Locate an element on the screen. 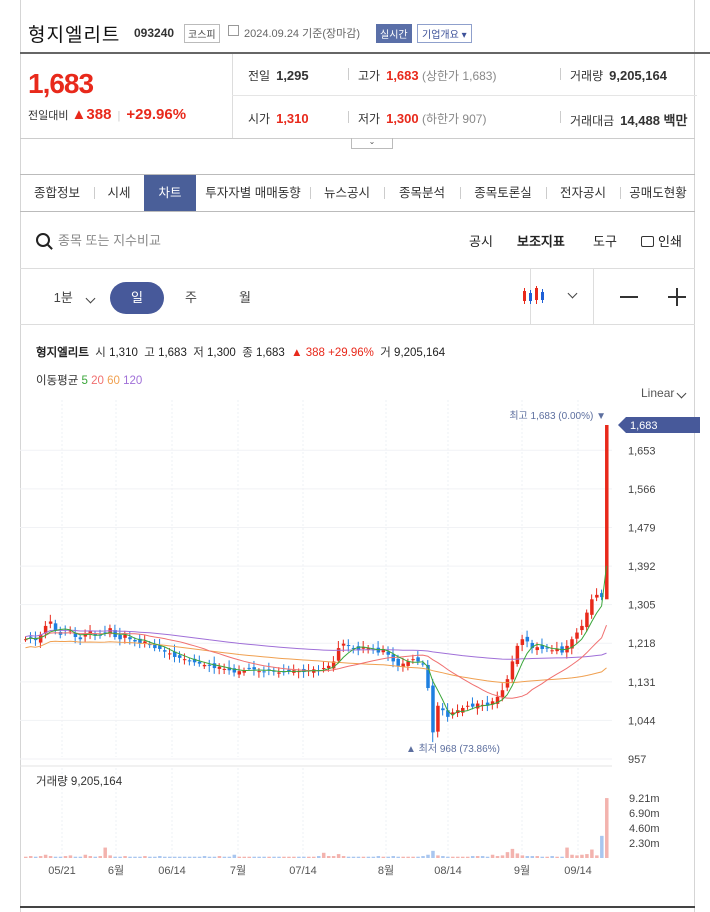 The width and height of the screenshot is (710, 912). period-day: 일 is located at coordinates (137, 298).